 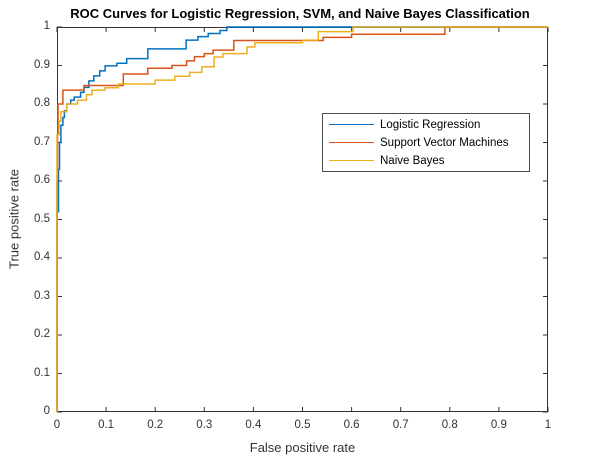 What do you see at coordinates (42, 141) in the screenshot?
I see `y-tick-label: 0.7` at bounding box center [42, 141].